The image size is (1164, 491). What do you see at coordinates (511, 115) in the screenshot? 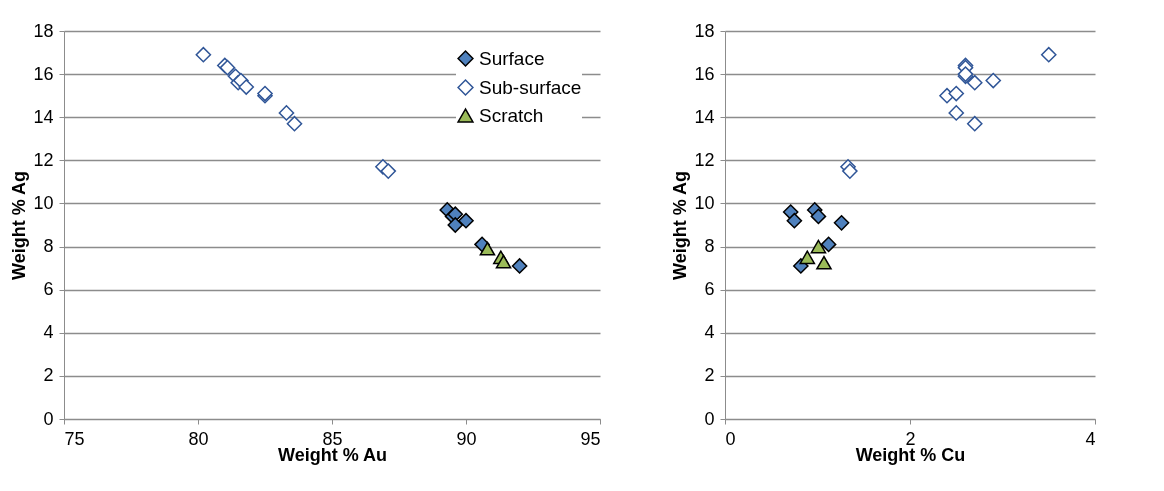
I see `legend-label: Scratch` at bounding box center [511, 115].